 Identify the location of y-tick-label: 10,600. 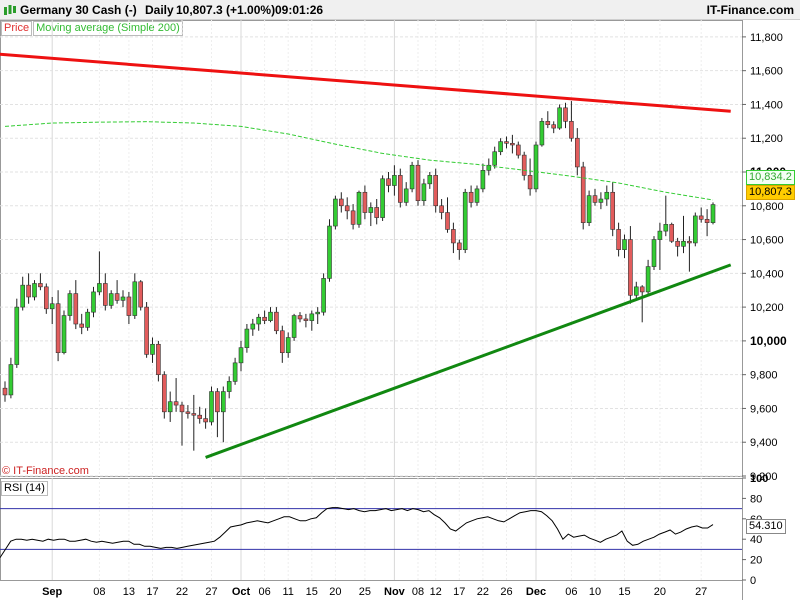
(767, 241).